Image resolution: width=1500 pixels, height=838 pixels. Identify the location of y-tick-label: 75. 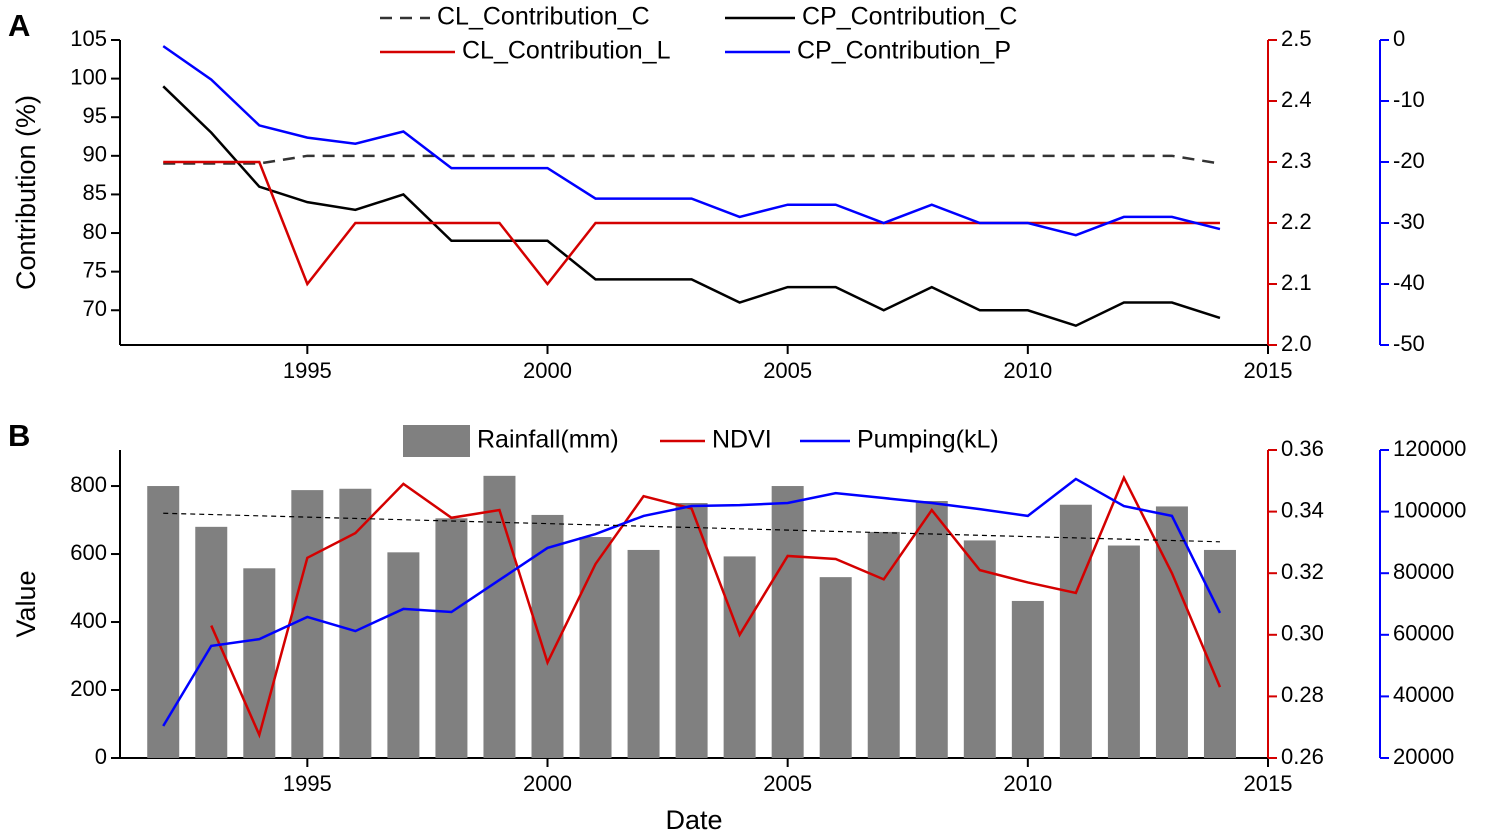
(95, 269).